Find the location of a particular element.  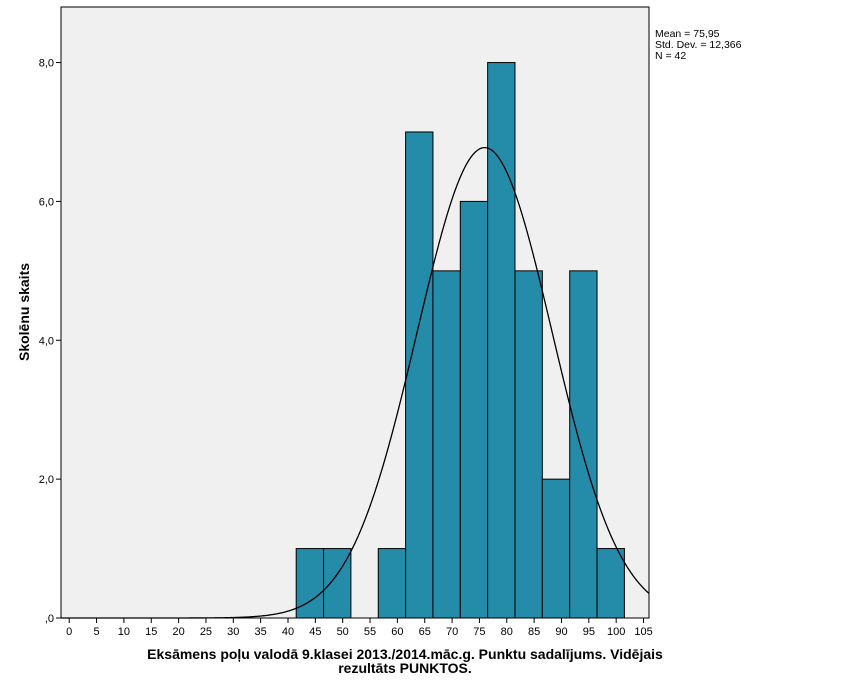

stat-n: N = 42 is located at coordinates (671, 56).